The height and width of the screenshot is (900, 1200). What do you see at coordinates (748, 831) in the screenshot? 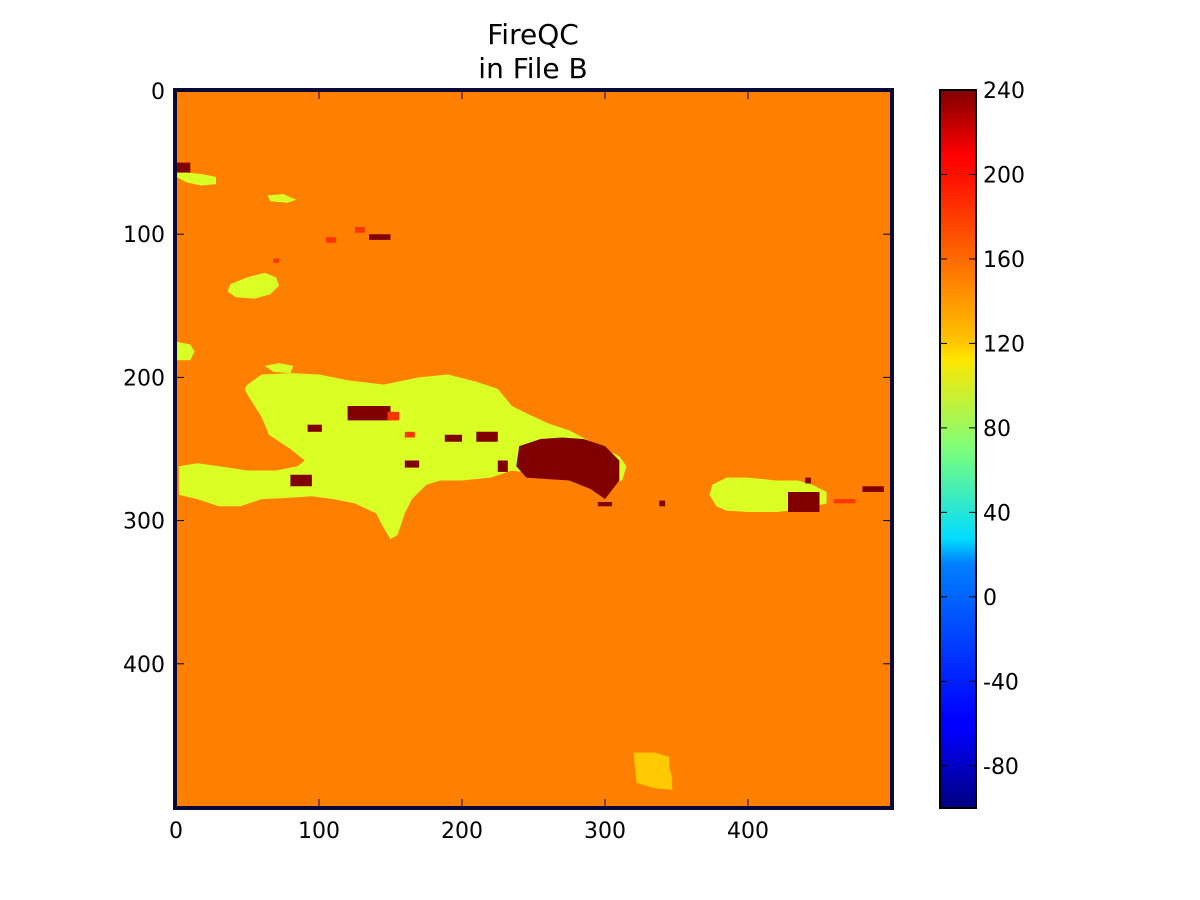
I see `x-tick-label: 400` at bounding box center [748, 831].